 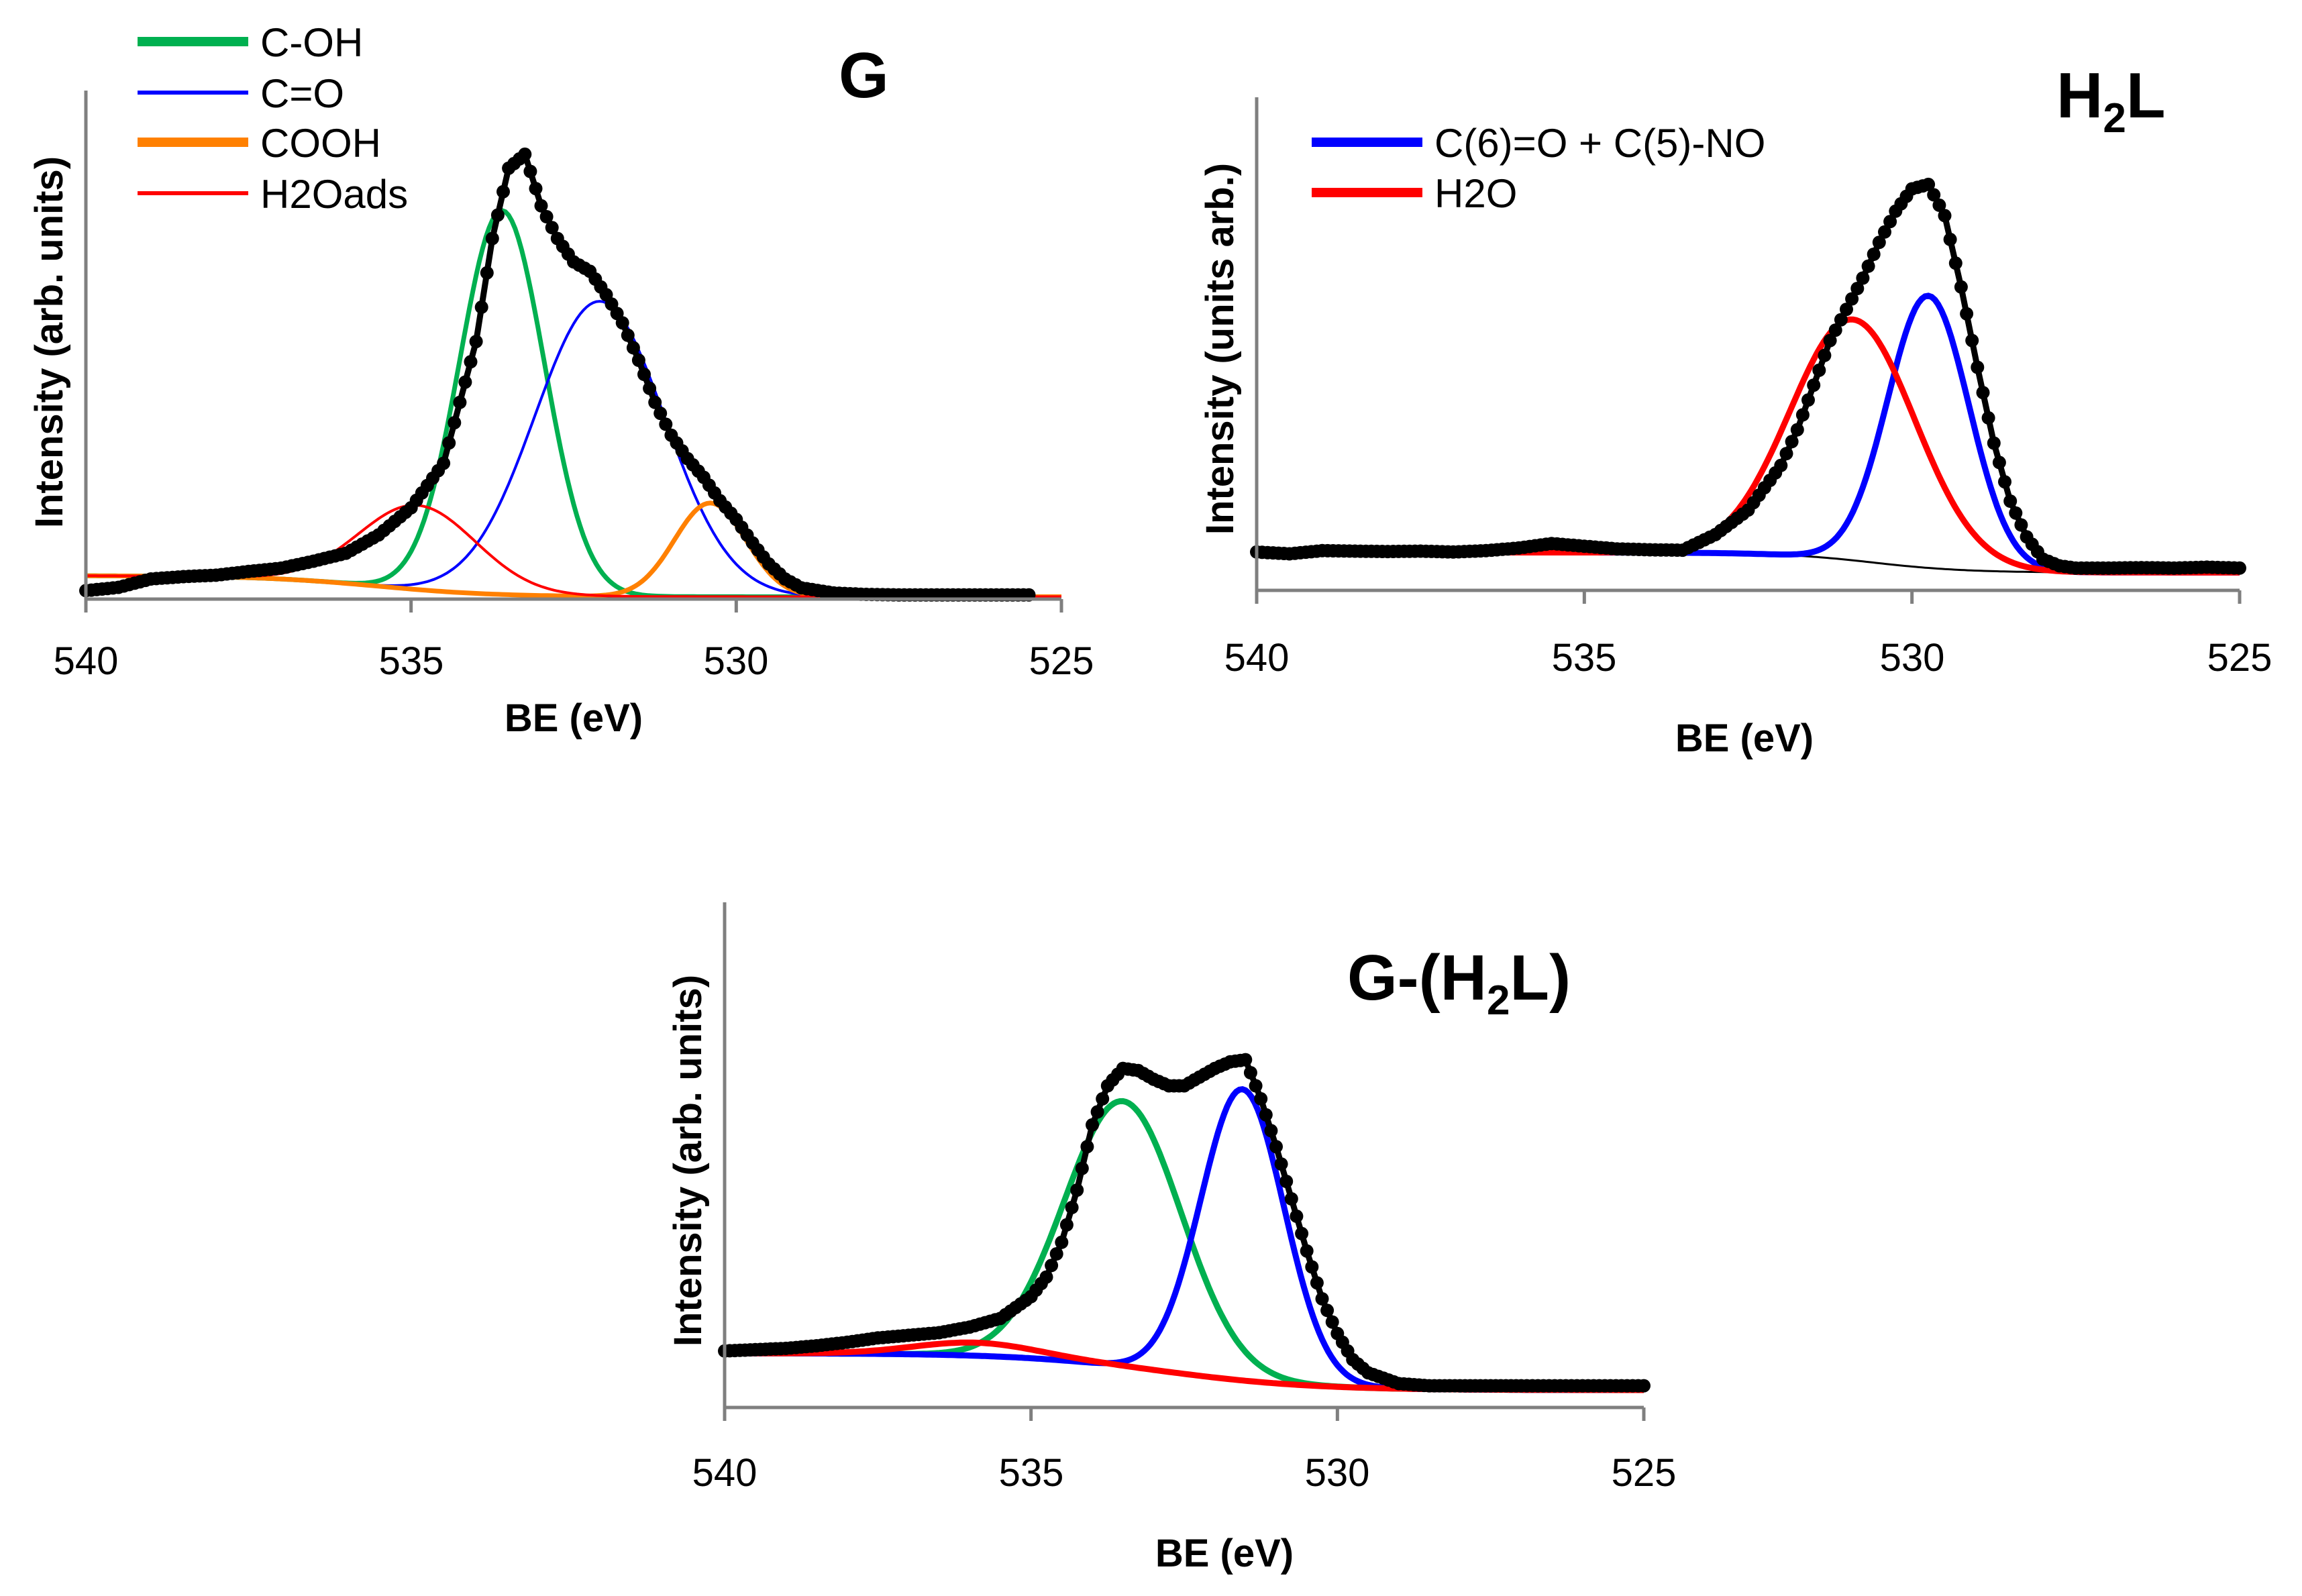 What do you see at coordinates (273, 119) in the screenshot?
I see `panel-g-legend: C-OH C=O COOH H2Oads` at bounding box center [273, 119].